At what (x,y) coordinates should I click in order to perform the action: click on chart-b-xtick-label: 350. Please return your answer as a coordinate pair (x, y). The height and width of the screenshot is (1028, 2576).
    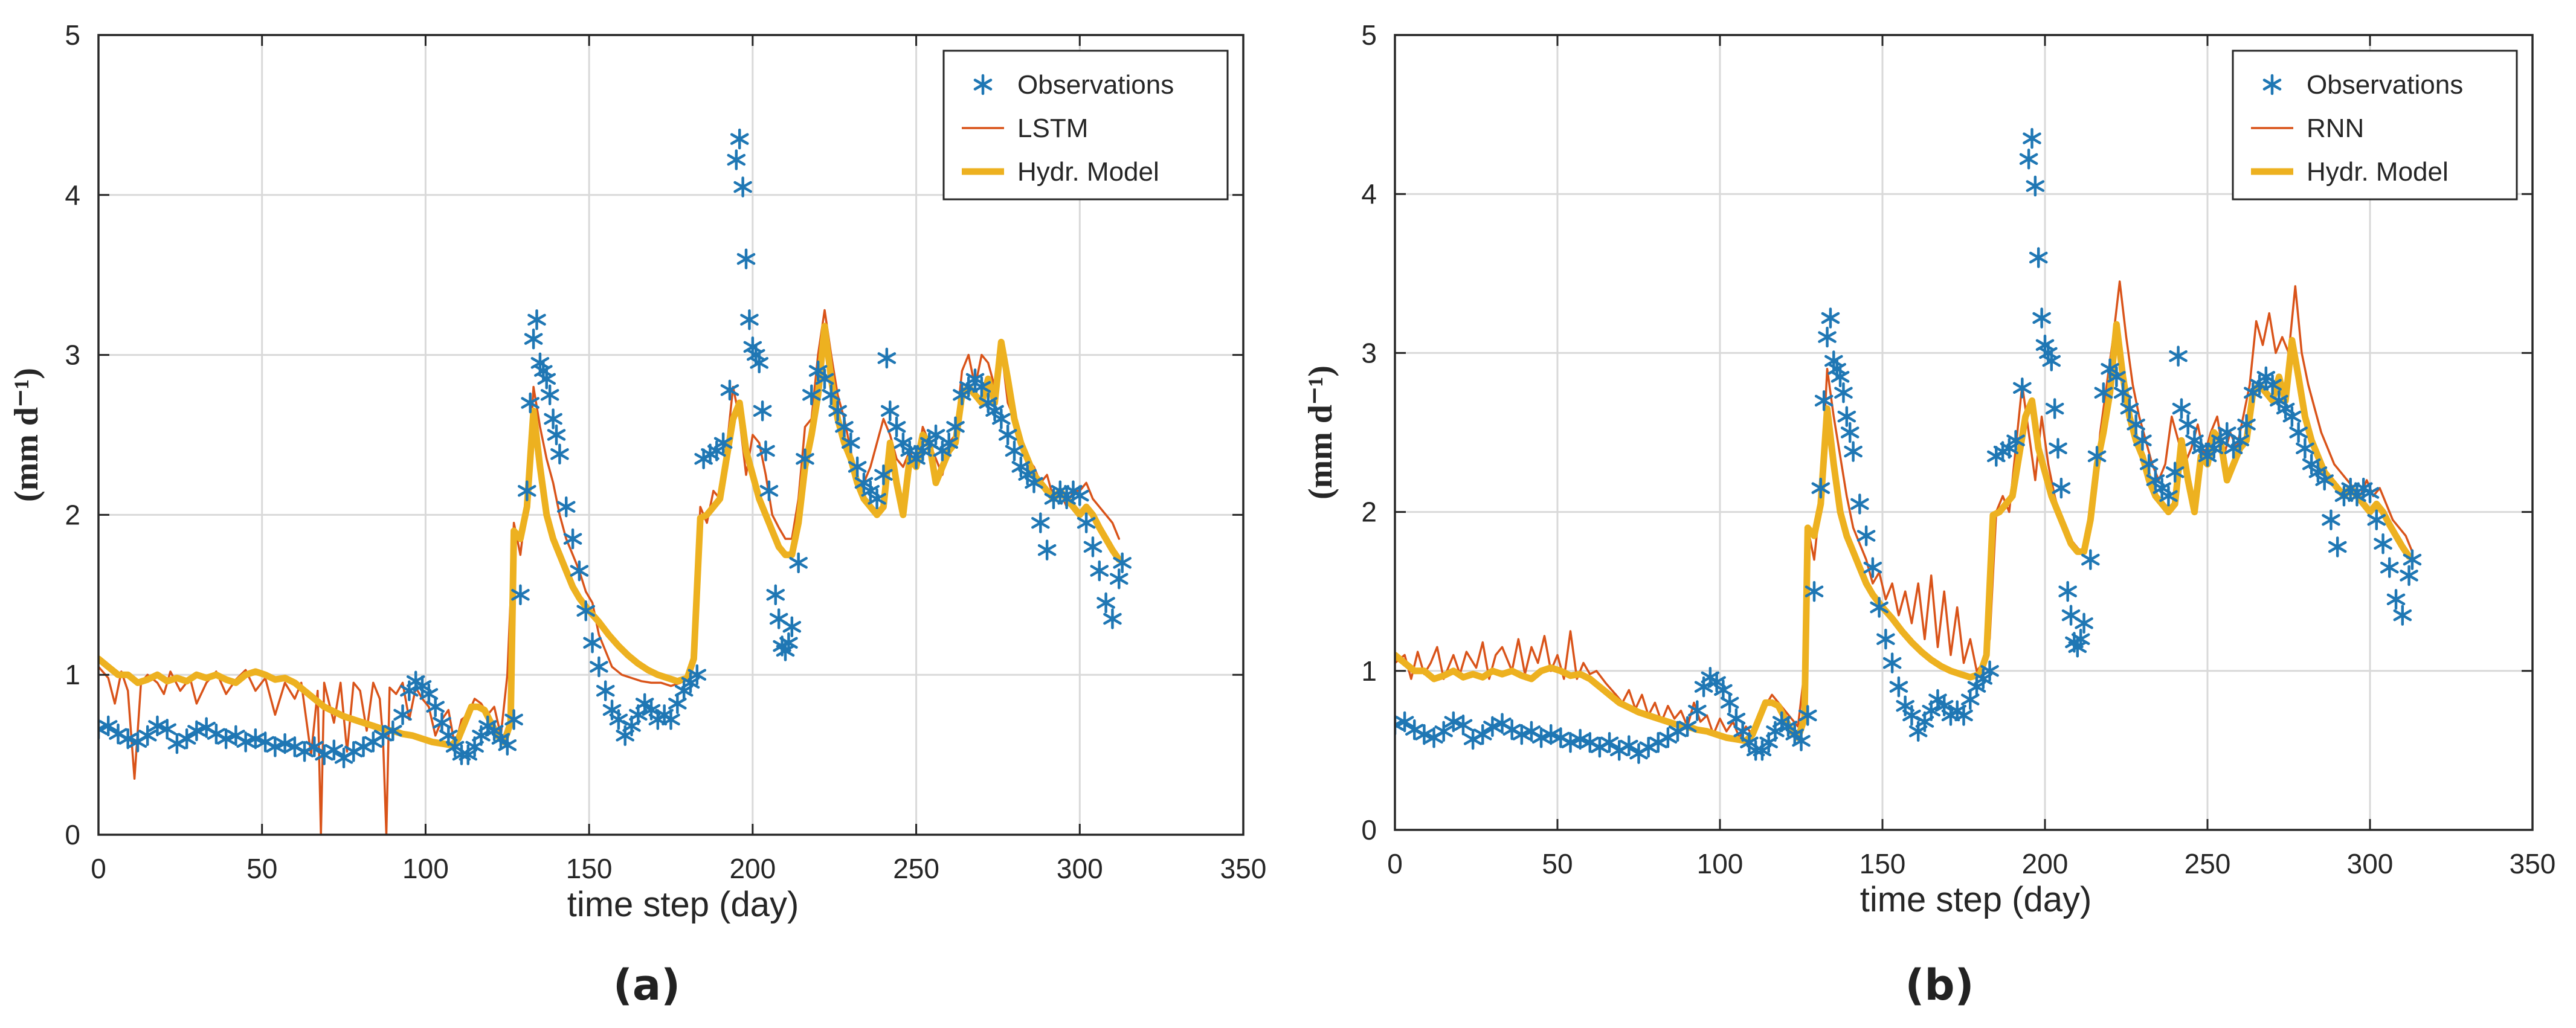
    Looking at the image, I should click on (2533, 863).